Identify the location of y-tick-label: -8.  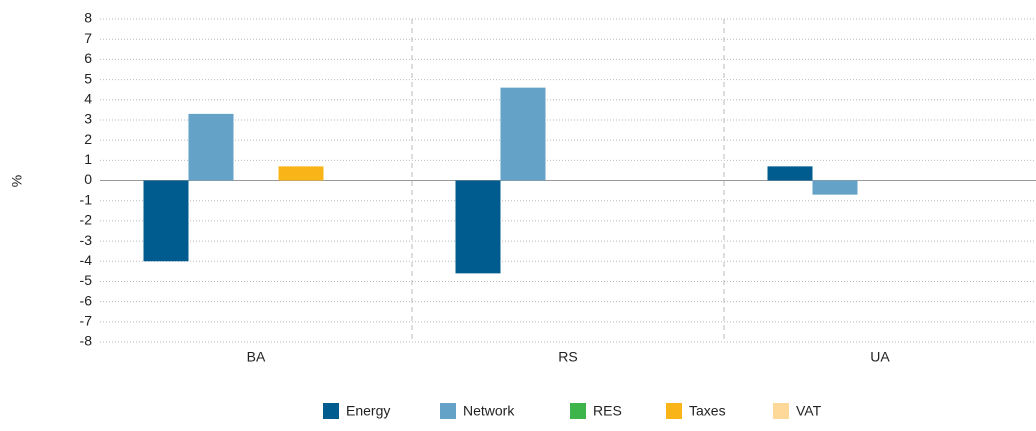
(86, 341).